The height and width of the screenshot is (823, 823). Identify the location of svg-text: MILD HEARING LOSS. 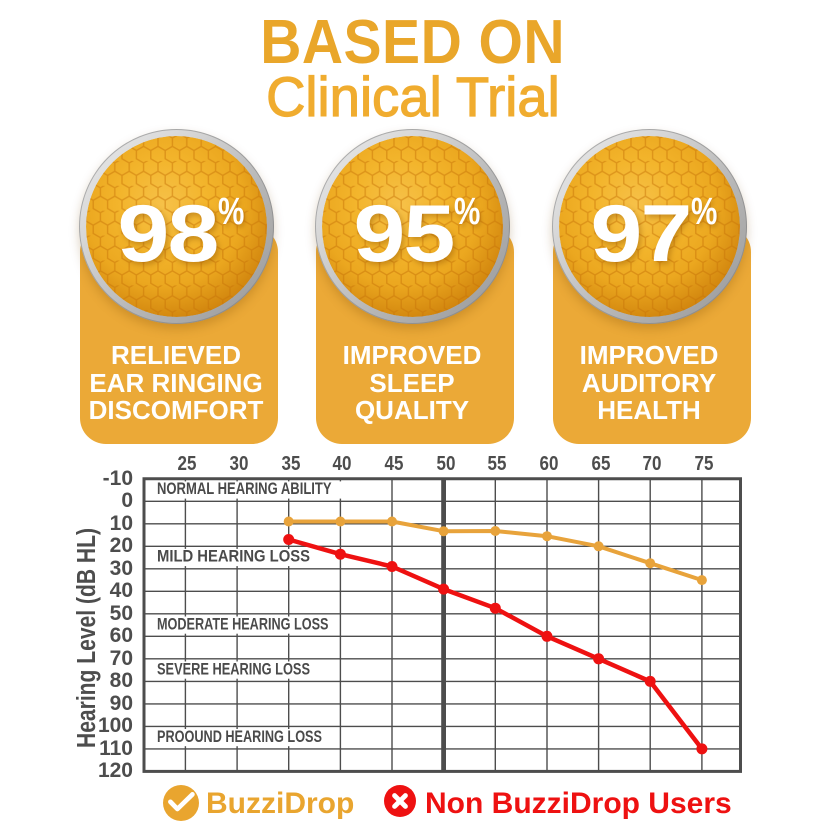
(233, 556).